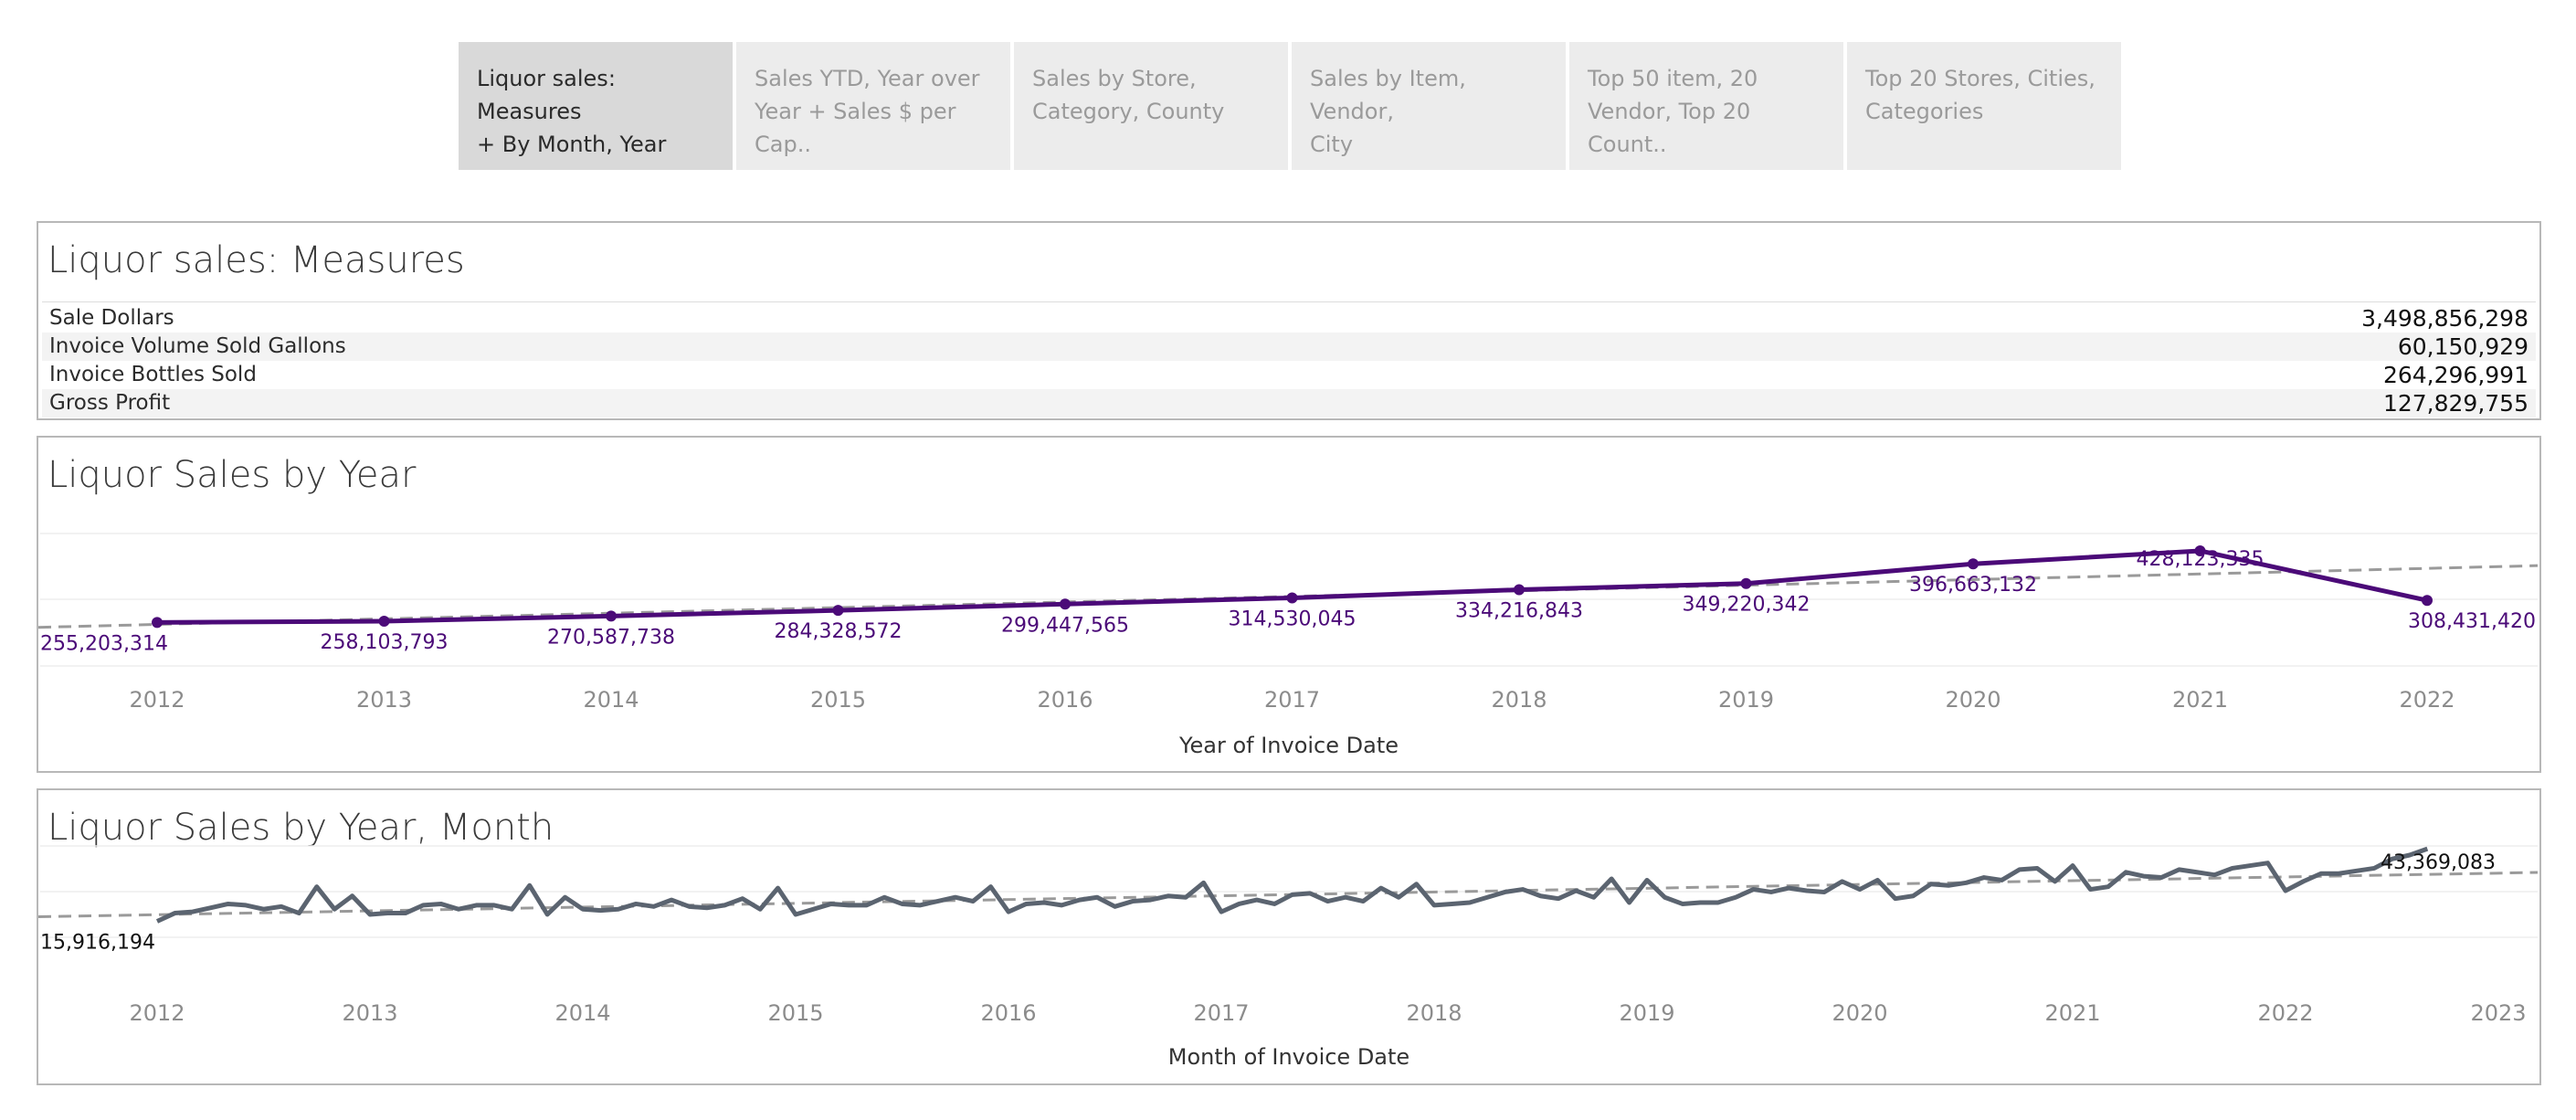 This screenshot has width=2576, height=1120. I want to click on tab-label-line1: Sales YTD, Year over, so click(867, 78).